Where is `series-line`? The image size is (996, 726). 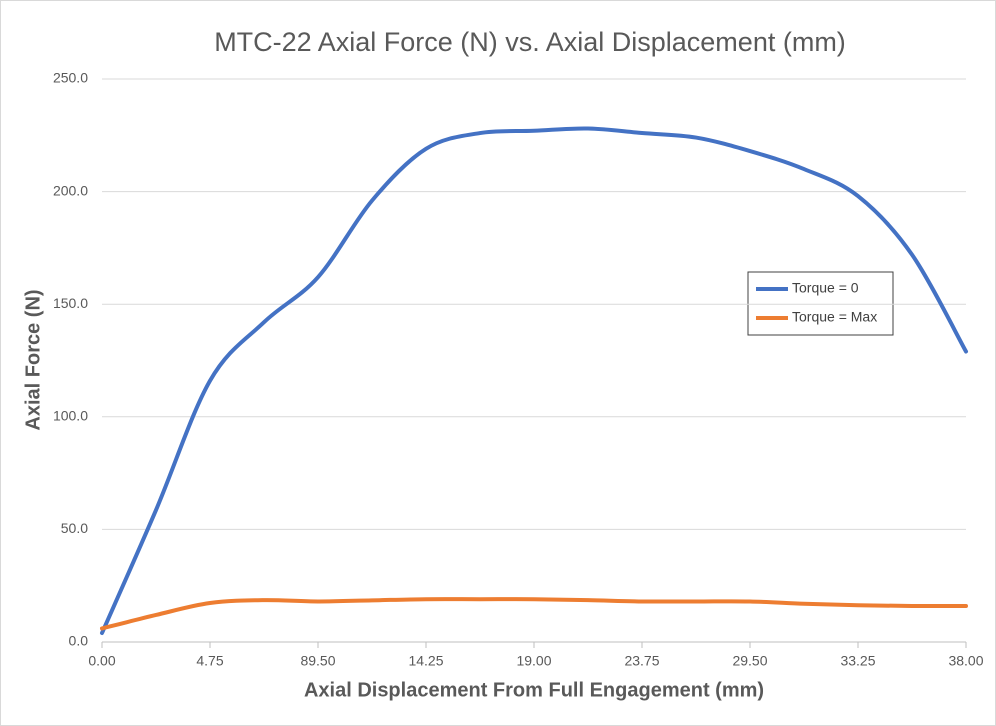
series-line is located at coordinates (534, 614).